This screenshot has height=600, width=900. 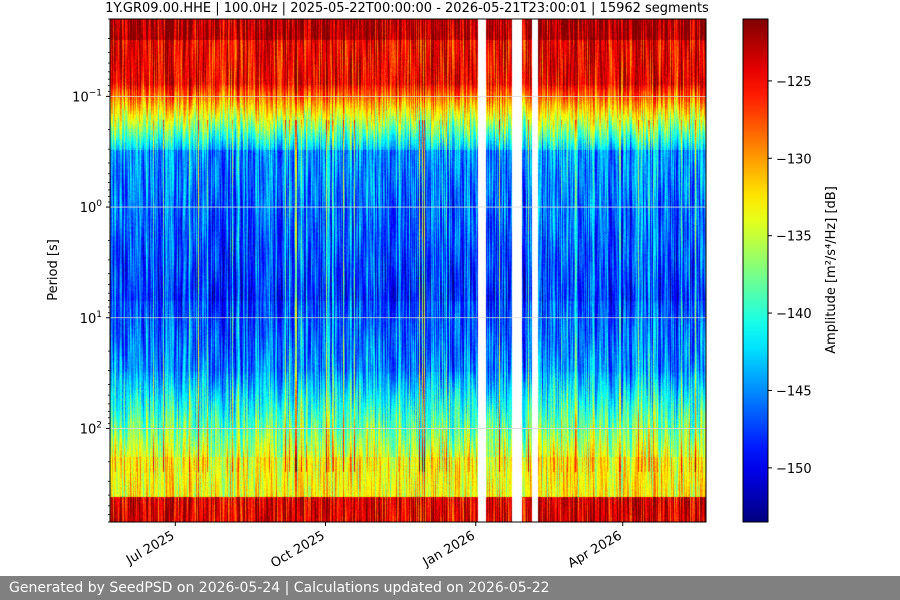 What do you see at coordinates (794, 391) in the screenshot?
I see `colorbar-tick-label-4: −145` at bounding box center [794, 391].